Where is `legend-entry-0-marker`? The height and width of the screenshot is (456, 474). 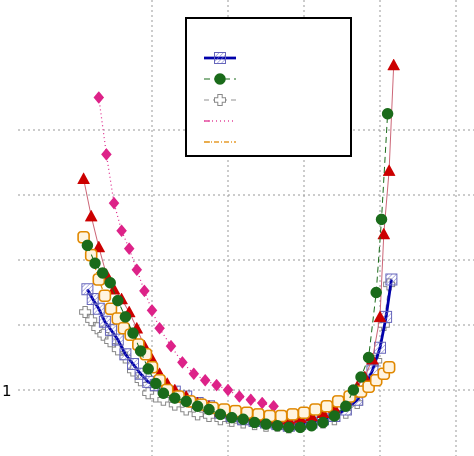
legend-entry-0-marker is located at coordinates (220, 58).